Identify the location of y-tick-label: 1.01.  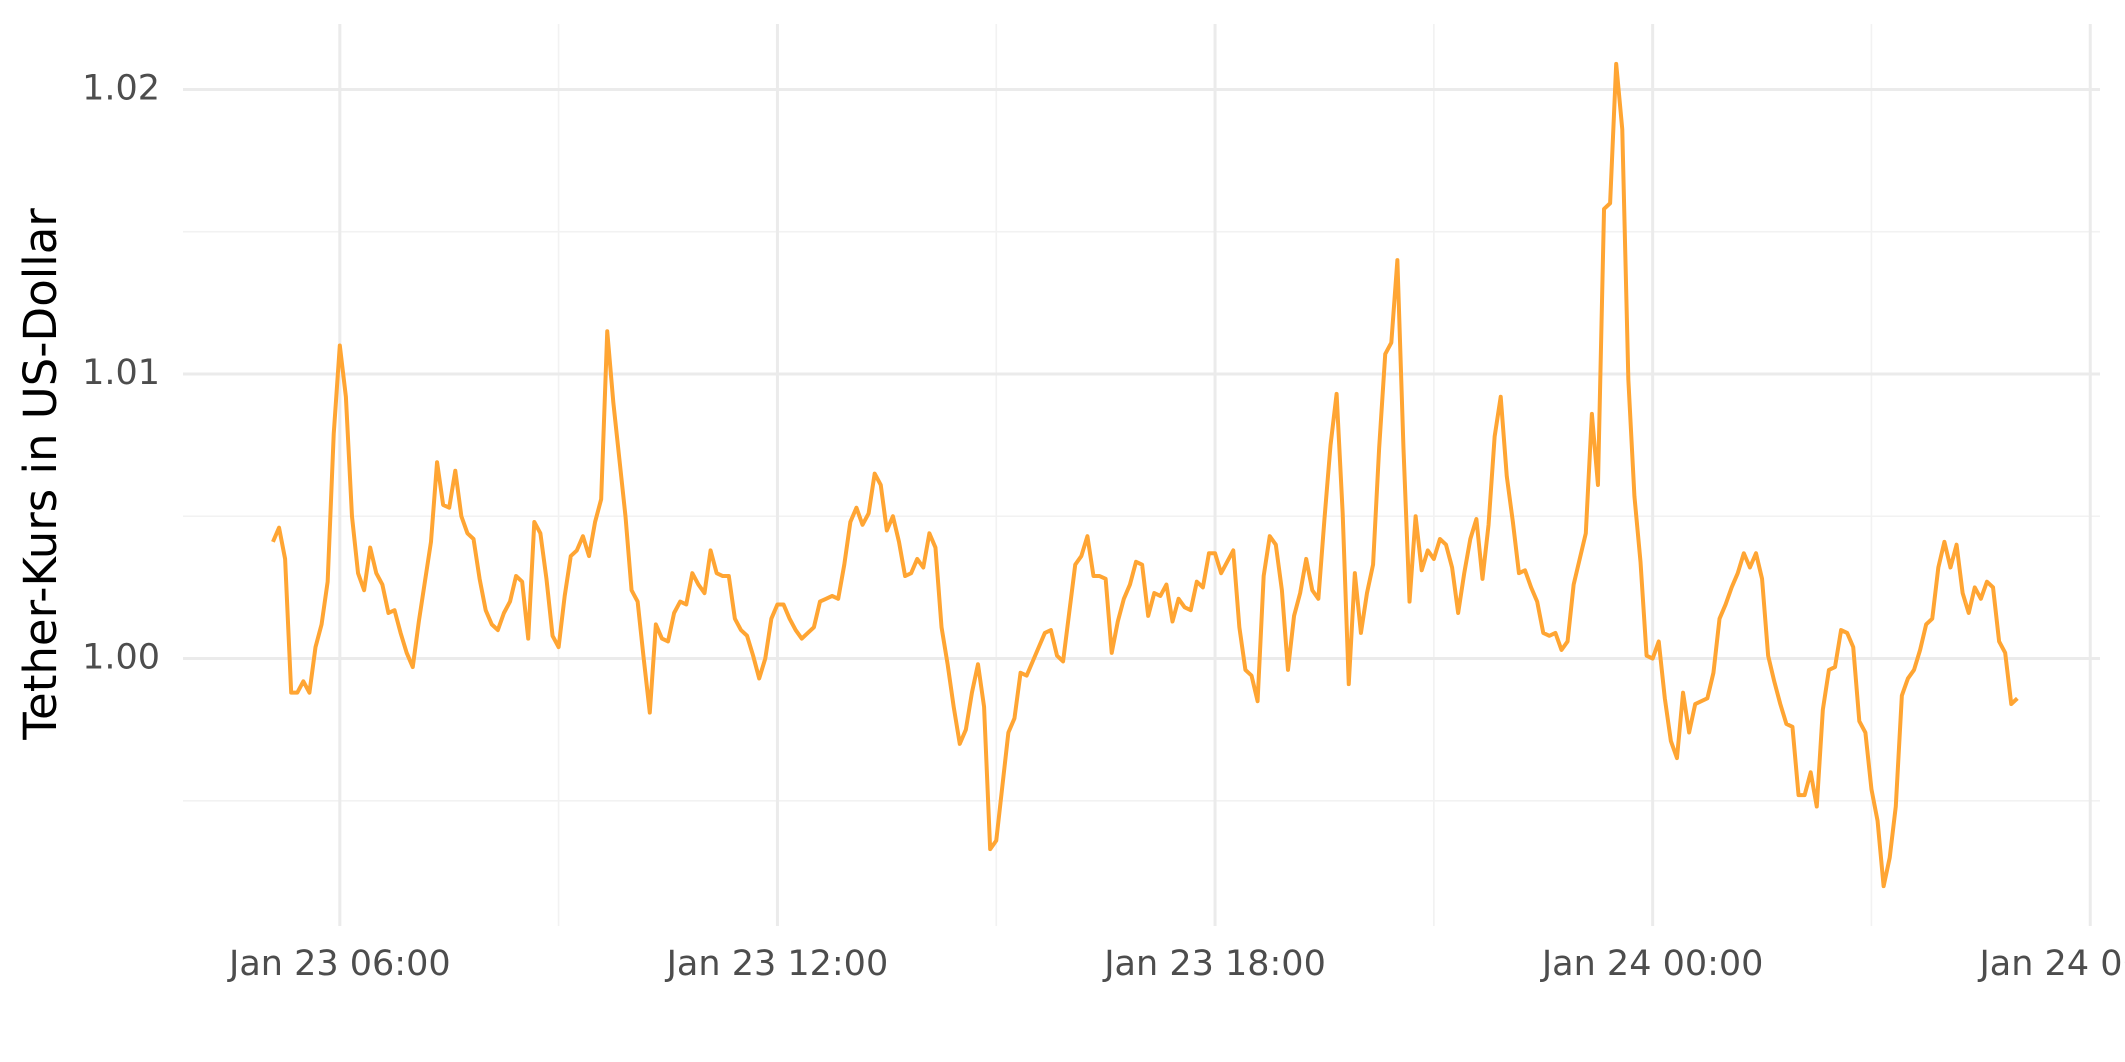
(121, 373).